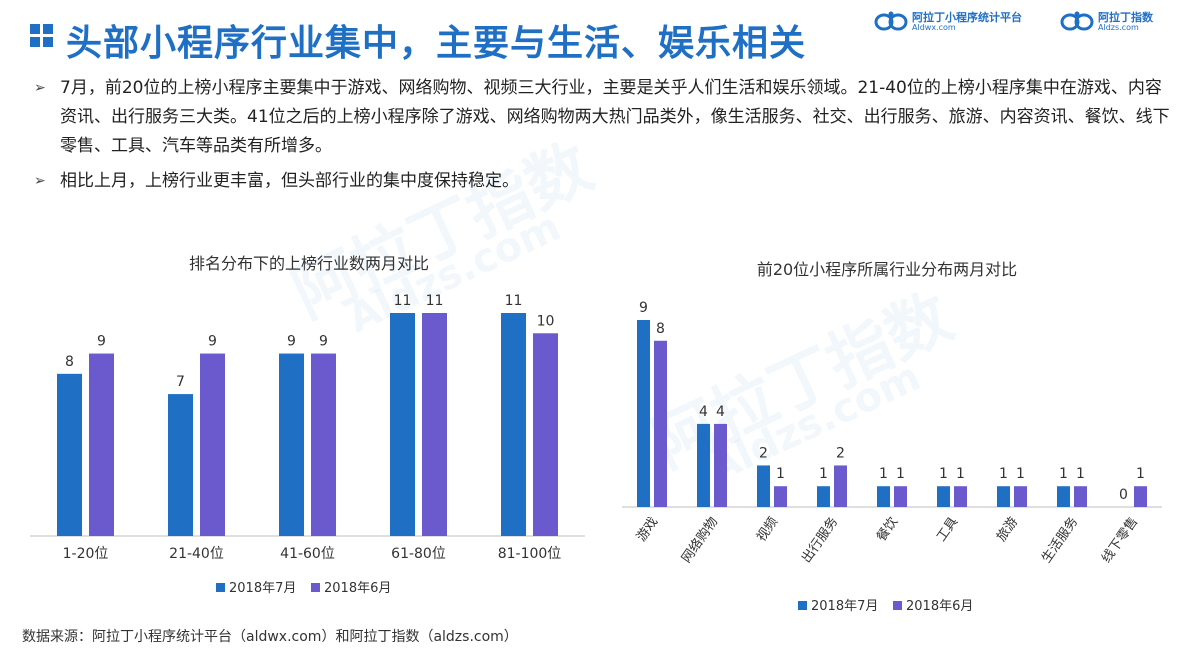 This screenshot has height=652, width=1200. What do you see at coordinates (947, 530) in the screenshot?
I see `category-label: 工具` at bounding box center [947, 530].